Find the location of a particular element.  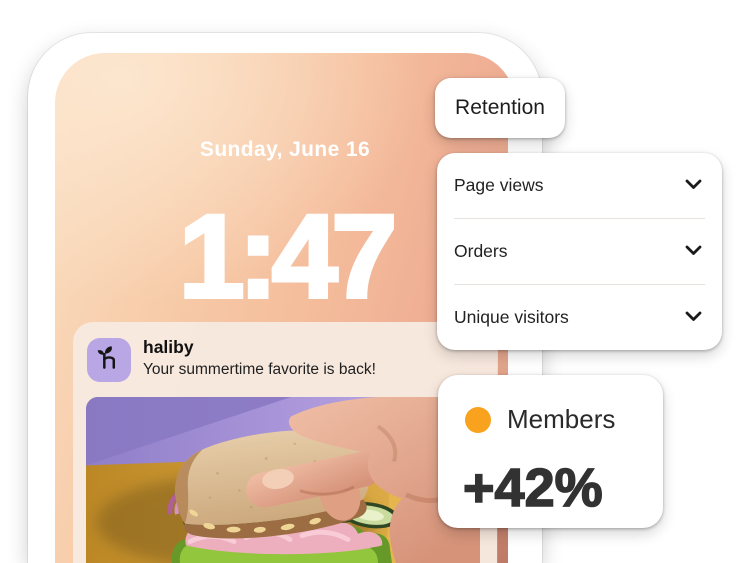

dropdown-label: Unique visitors is located at coordinates (511, 317).